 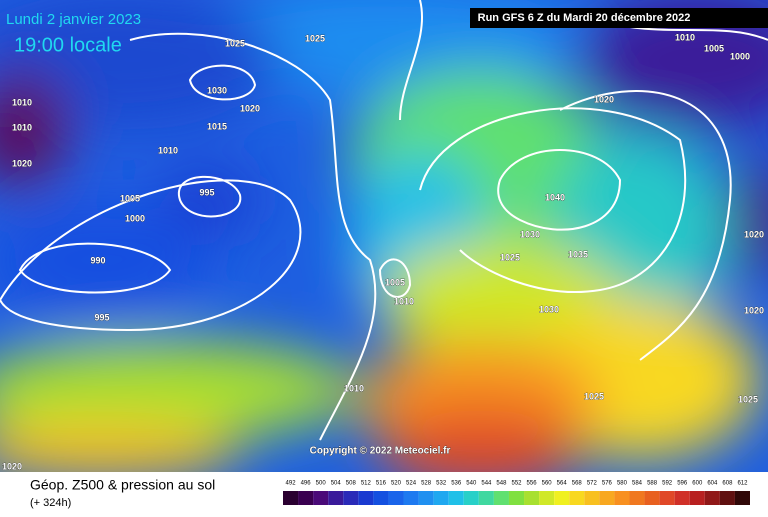 What do you see at coordinates (577, 484) in the screenshot?
I see `scale-label: 568` at bounding box center [577, 484].